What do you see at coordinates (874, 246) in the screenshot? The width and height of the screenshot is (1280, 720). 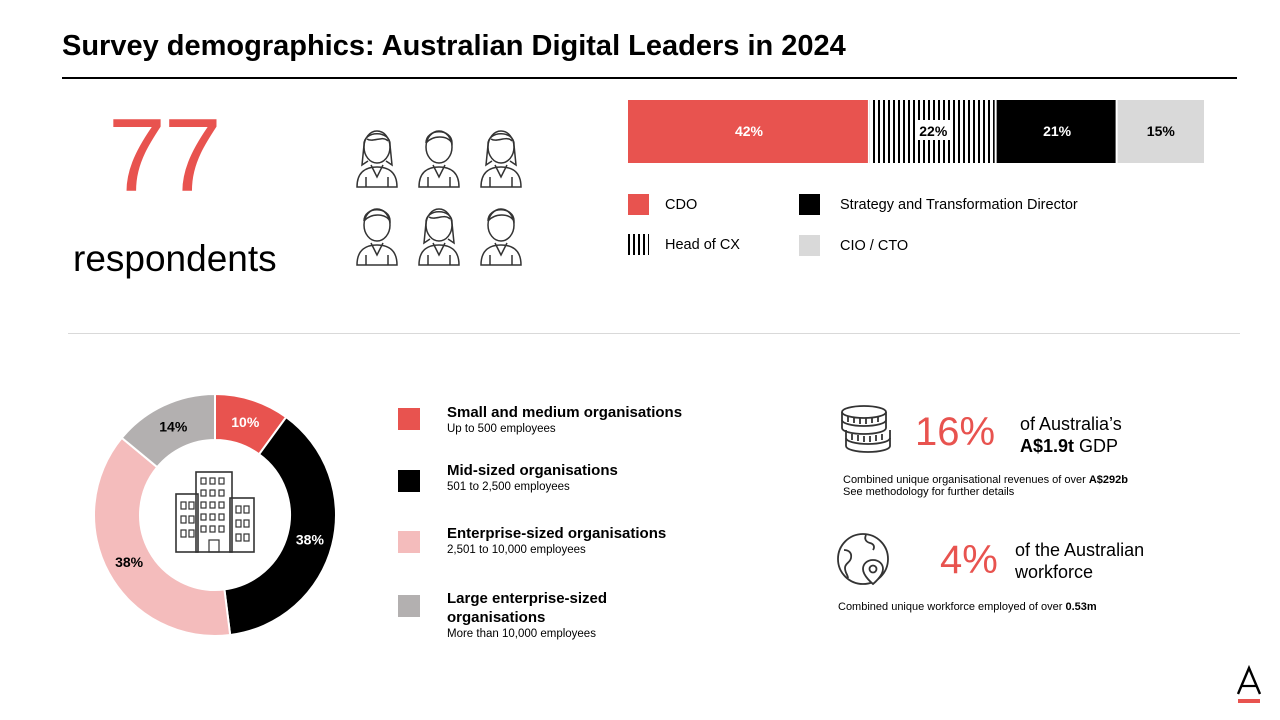 I see `legend-label-cio-cto: CIO / CTO` at bounding box center [874, 246].